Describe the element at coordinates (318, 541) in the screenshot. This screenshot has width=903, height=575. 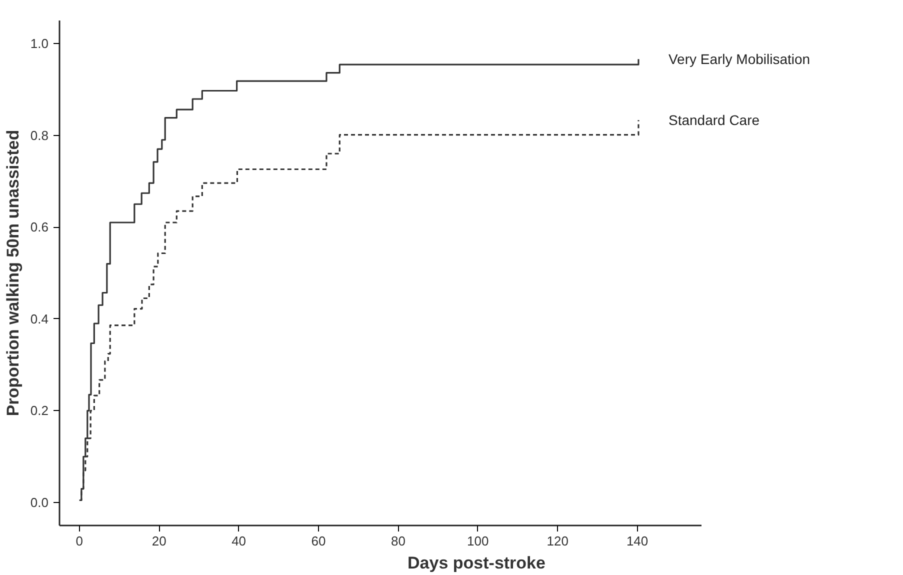
I see `x-tick-label: 60` at that location.